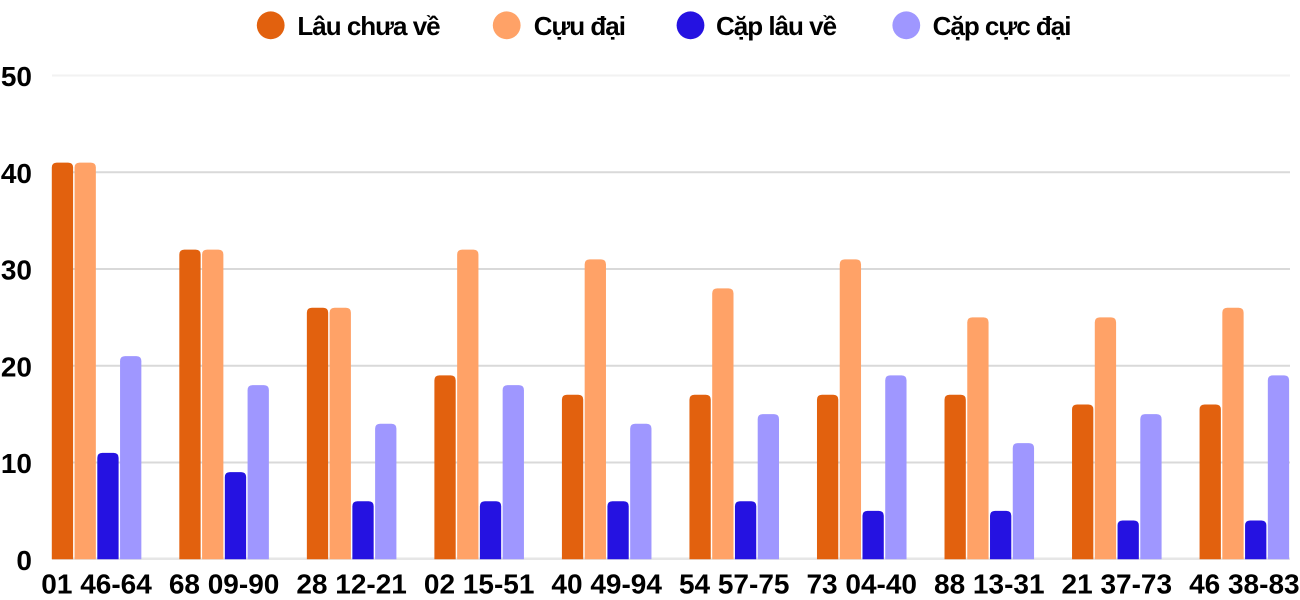 Image resolution: width=1300 pixels, height=600 pixels. Describe the element at coordinates (606, 584) in the screenshot. I see `svg-text: 40 49-94` at that location.